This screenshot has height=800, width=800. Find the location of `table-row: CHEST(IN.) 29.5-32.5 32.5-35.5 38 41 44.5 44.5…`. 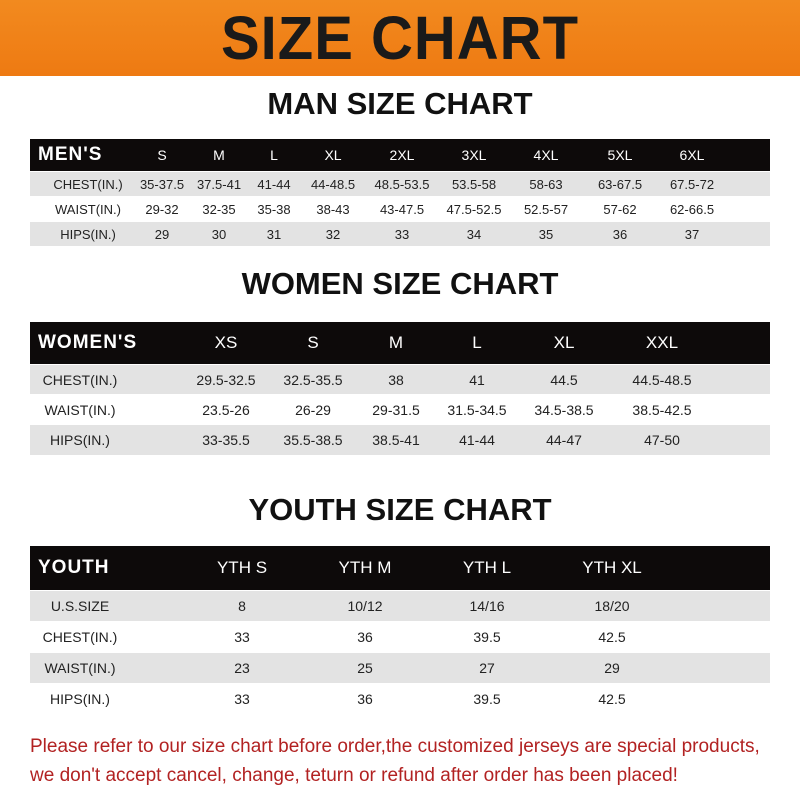

table-row: CHEST(IN.) 29.5-32.5 32.5-35.5 38 41 44.5 44.5… is located at coordinates (400, 379).